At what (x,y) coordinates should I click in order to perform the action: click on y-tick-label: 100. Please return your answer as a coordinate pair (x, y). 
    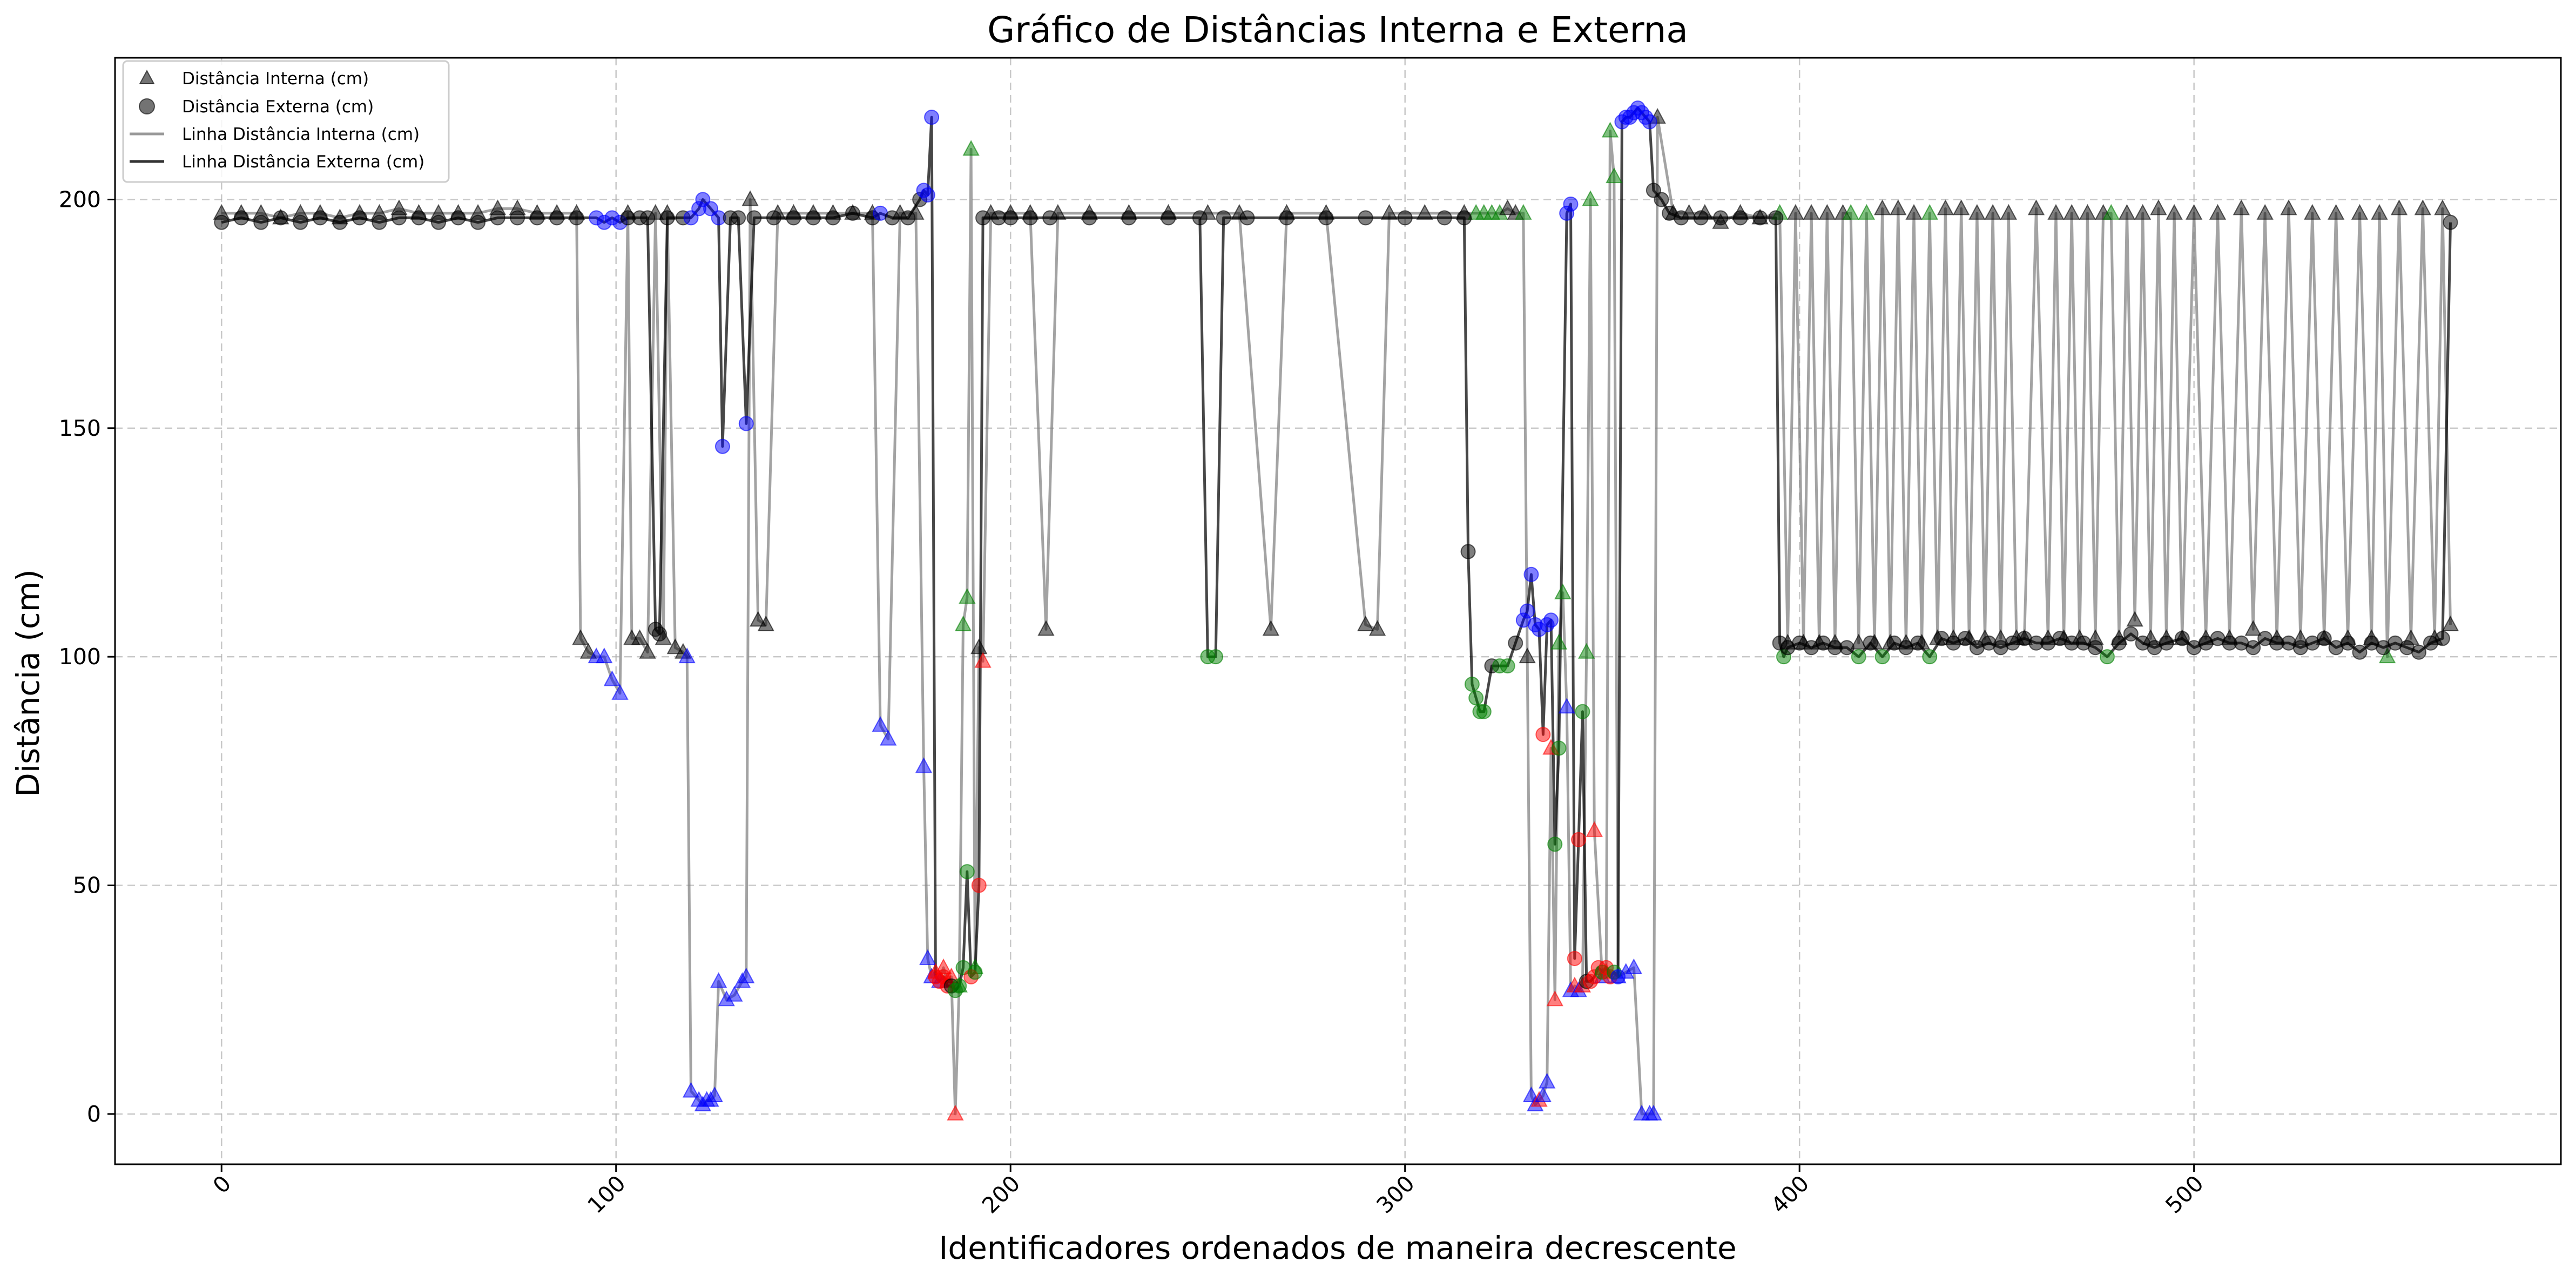
    Looking at the image, I should click on (80, 657).